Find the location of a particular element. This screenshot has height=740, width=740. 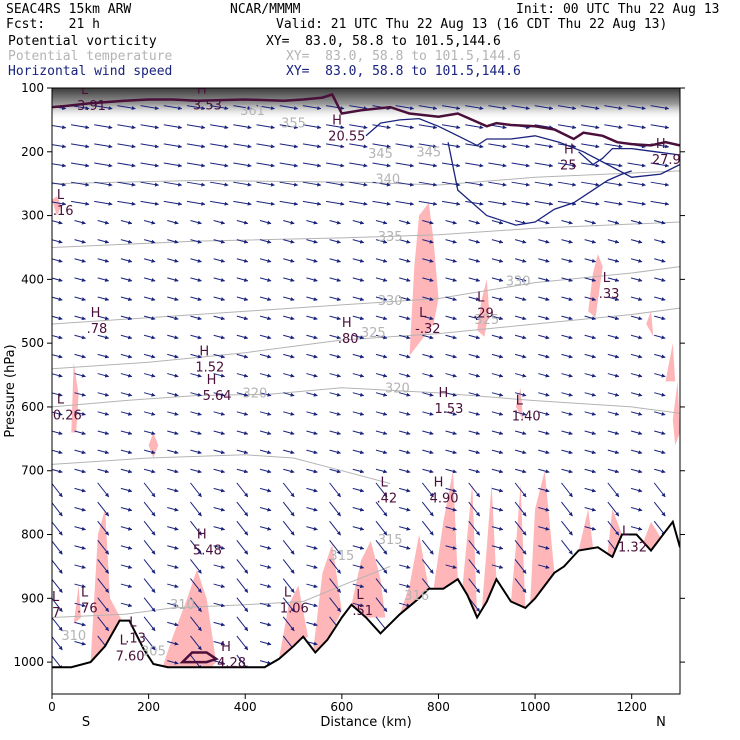

theta-label: 315 is located at coordinates (341, 556).